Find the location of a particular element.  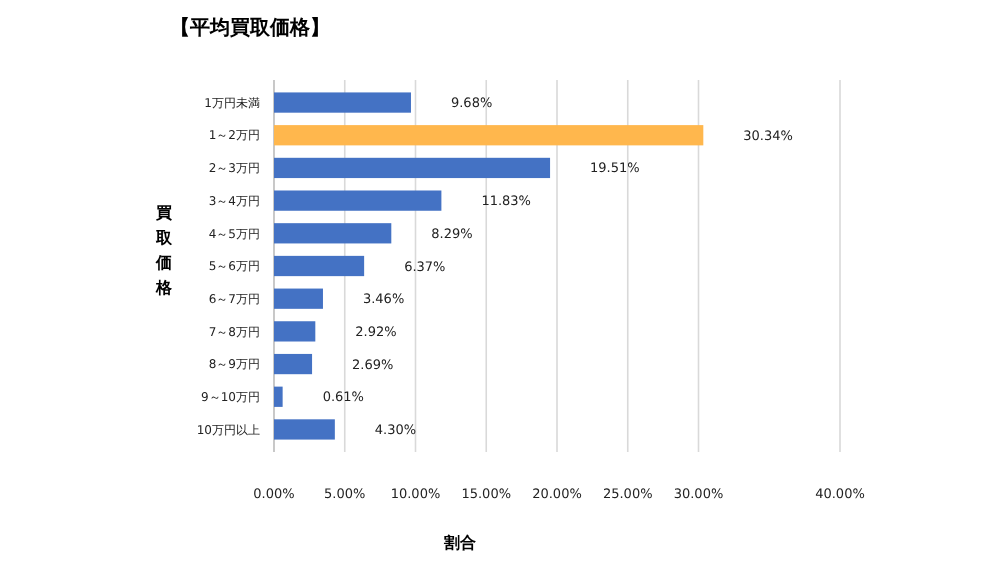

chart-title: 【平均買取価格】 is located at coordinates (250, 28).